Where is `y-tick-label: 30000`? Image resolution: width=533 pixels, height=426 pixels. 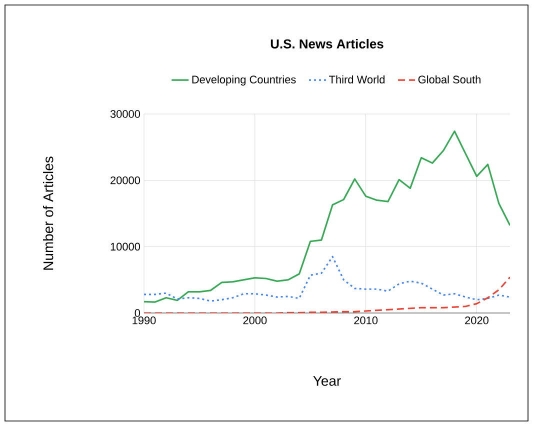 y-tick-label: 30000 is located at coordinates (125, 114).